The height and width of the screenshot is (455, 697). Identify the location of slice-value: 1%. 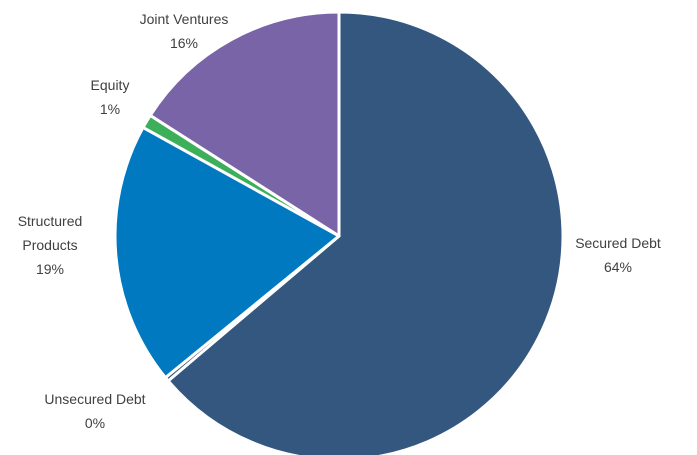
(110, 109).